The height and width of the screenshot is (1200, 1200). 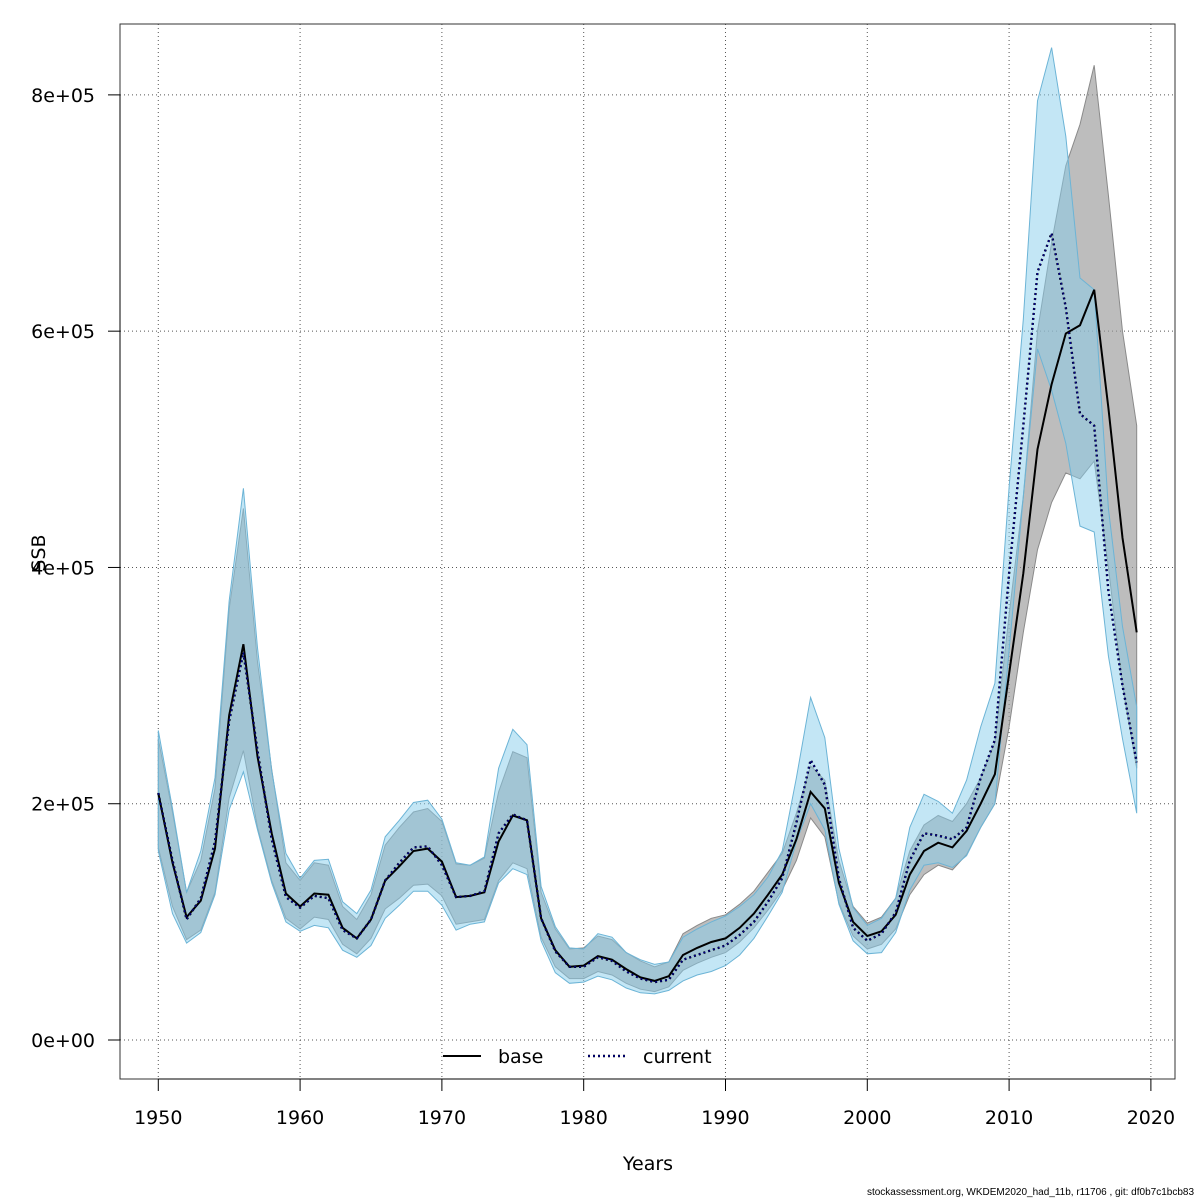 What do you see at coordinates (520, 1057) in the screenshot?
I see `legend-label-base: base` at bounding box center [520, 1057].